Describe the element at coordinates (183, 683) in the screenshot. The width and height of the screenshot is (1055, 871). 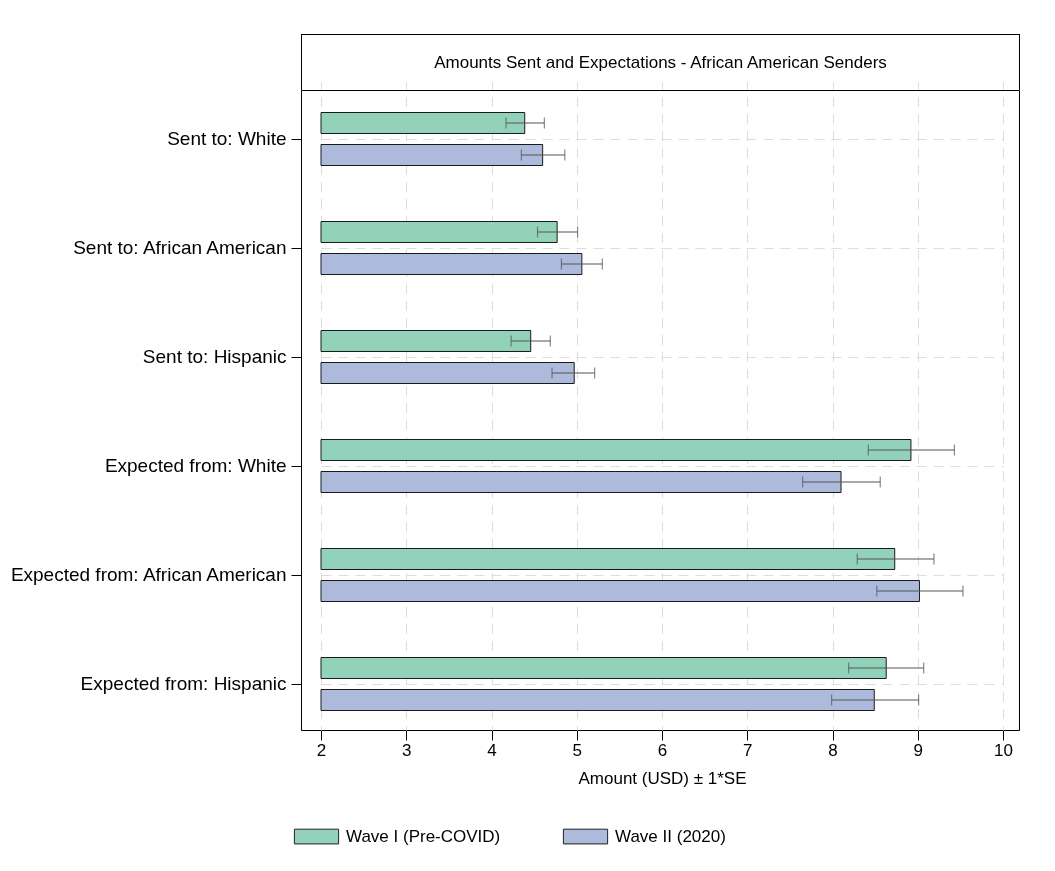
I see `y-tick-label: Expected from: Hispanic` at that location.